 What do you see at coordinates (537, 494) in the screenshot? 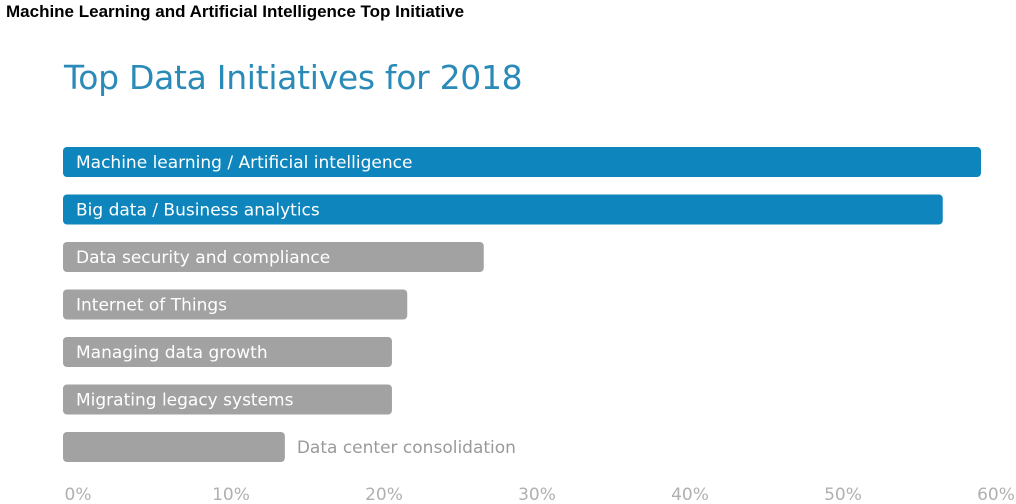
I see `x-tick-label: 30%` at bounding box center [537, 494].